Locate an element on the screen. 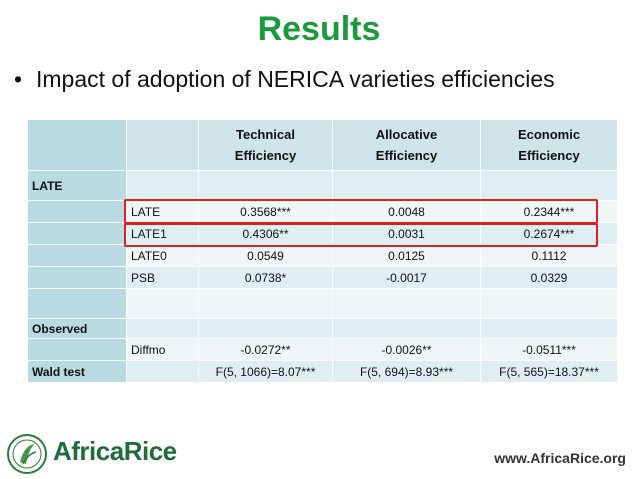 Image resolution: width=638 pixels, height=479 pixels. group-label: Observed is located at coordinates (77, 328).